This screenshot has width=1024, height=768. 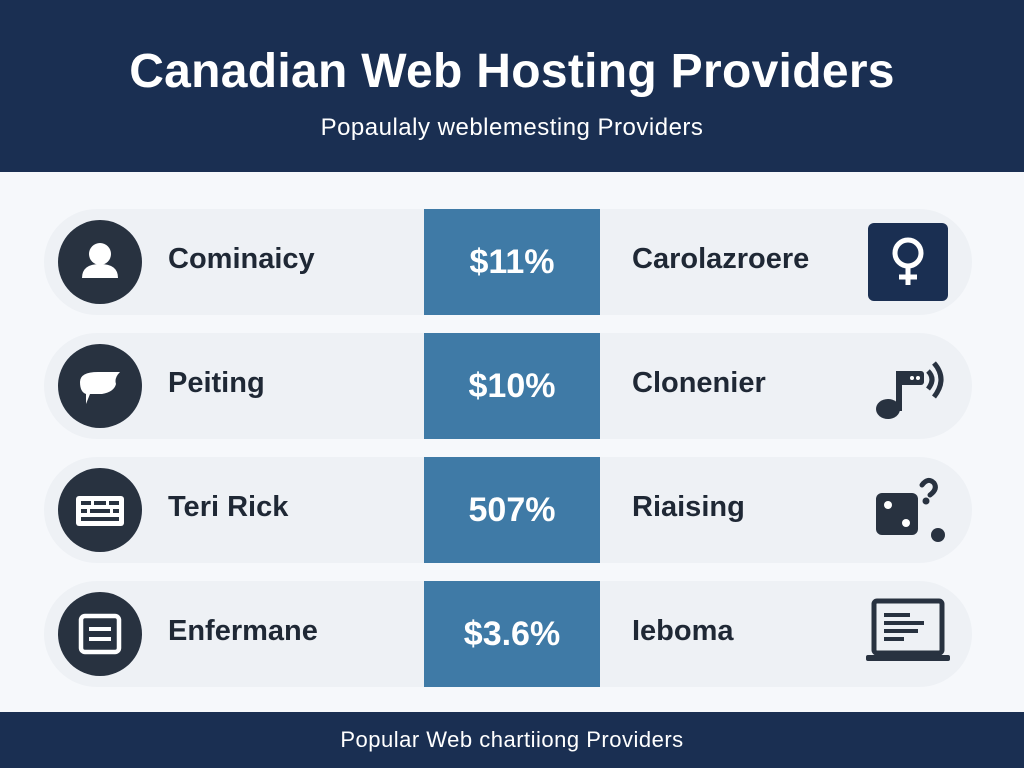 I want to click on provider-name: Peiting, so click(x=216, y=383).